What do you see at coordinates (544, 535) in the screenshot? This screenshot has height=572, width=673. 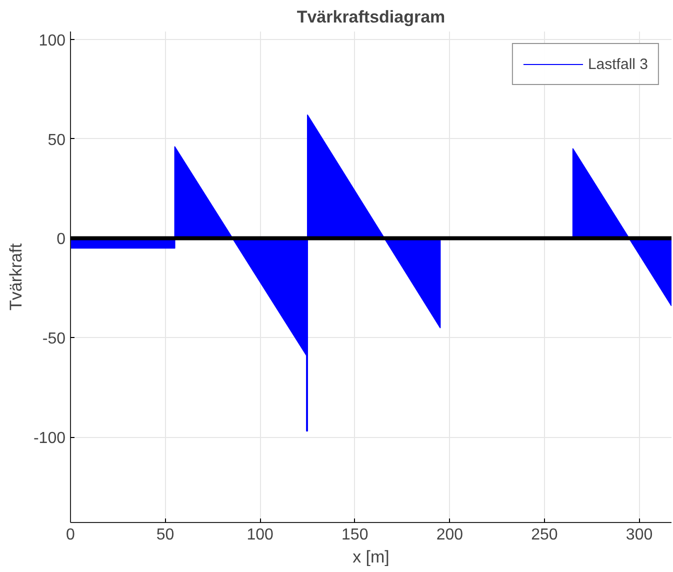 I see `x-tick-label: 250` at bounding box center [544, 535].